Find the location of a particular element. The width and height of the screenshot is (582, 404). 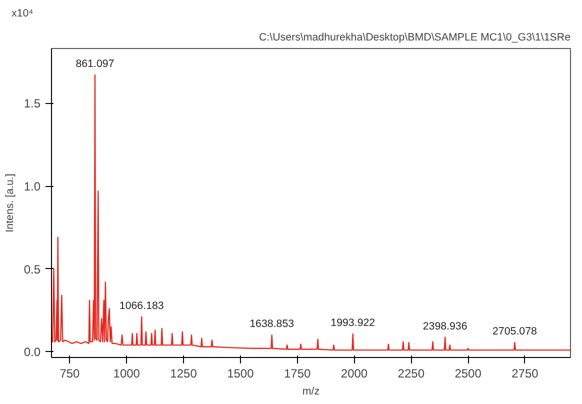

text: x10⁴ is located at coordinates (23, 14).